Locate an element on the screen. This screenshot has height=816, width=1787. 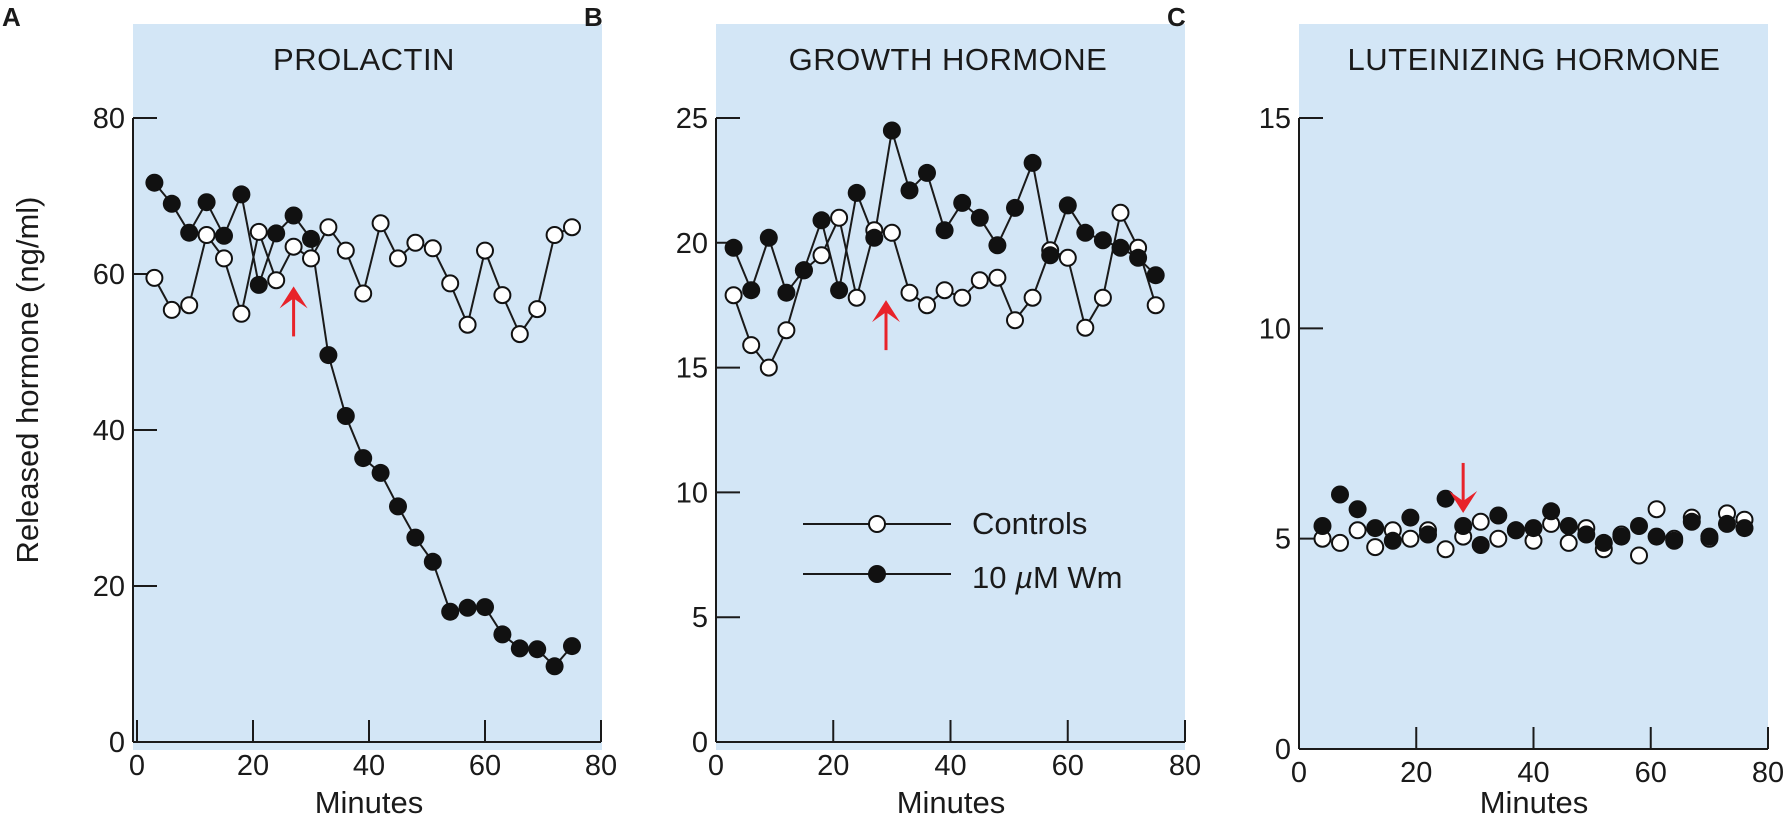
panel-a-y-tick-label: 0 is located at coordinates (117, 743).